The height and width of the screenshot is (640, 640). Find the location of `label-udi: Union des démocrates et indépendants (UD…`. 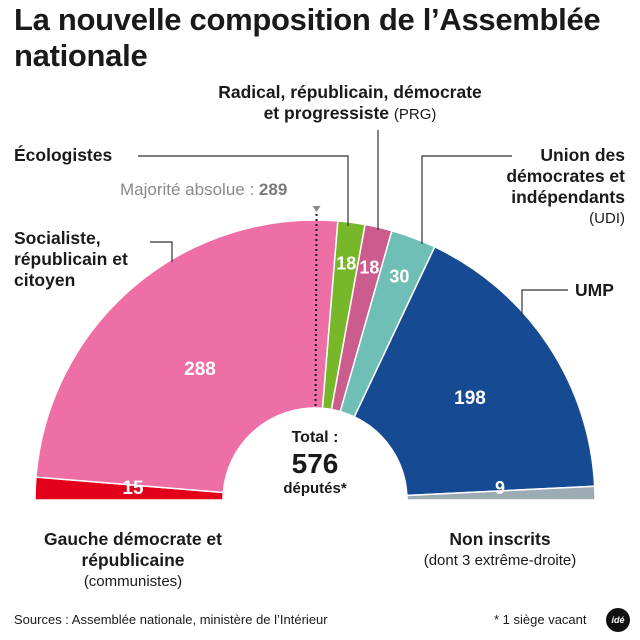

label-udi: Union des démocrates et indépendants (UD… is located at coordinates (535, 187).